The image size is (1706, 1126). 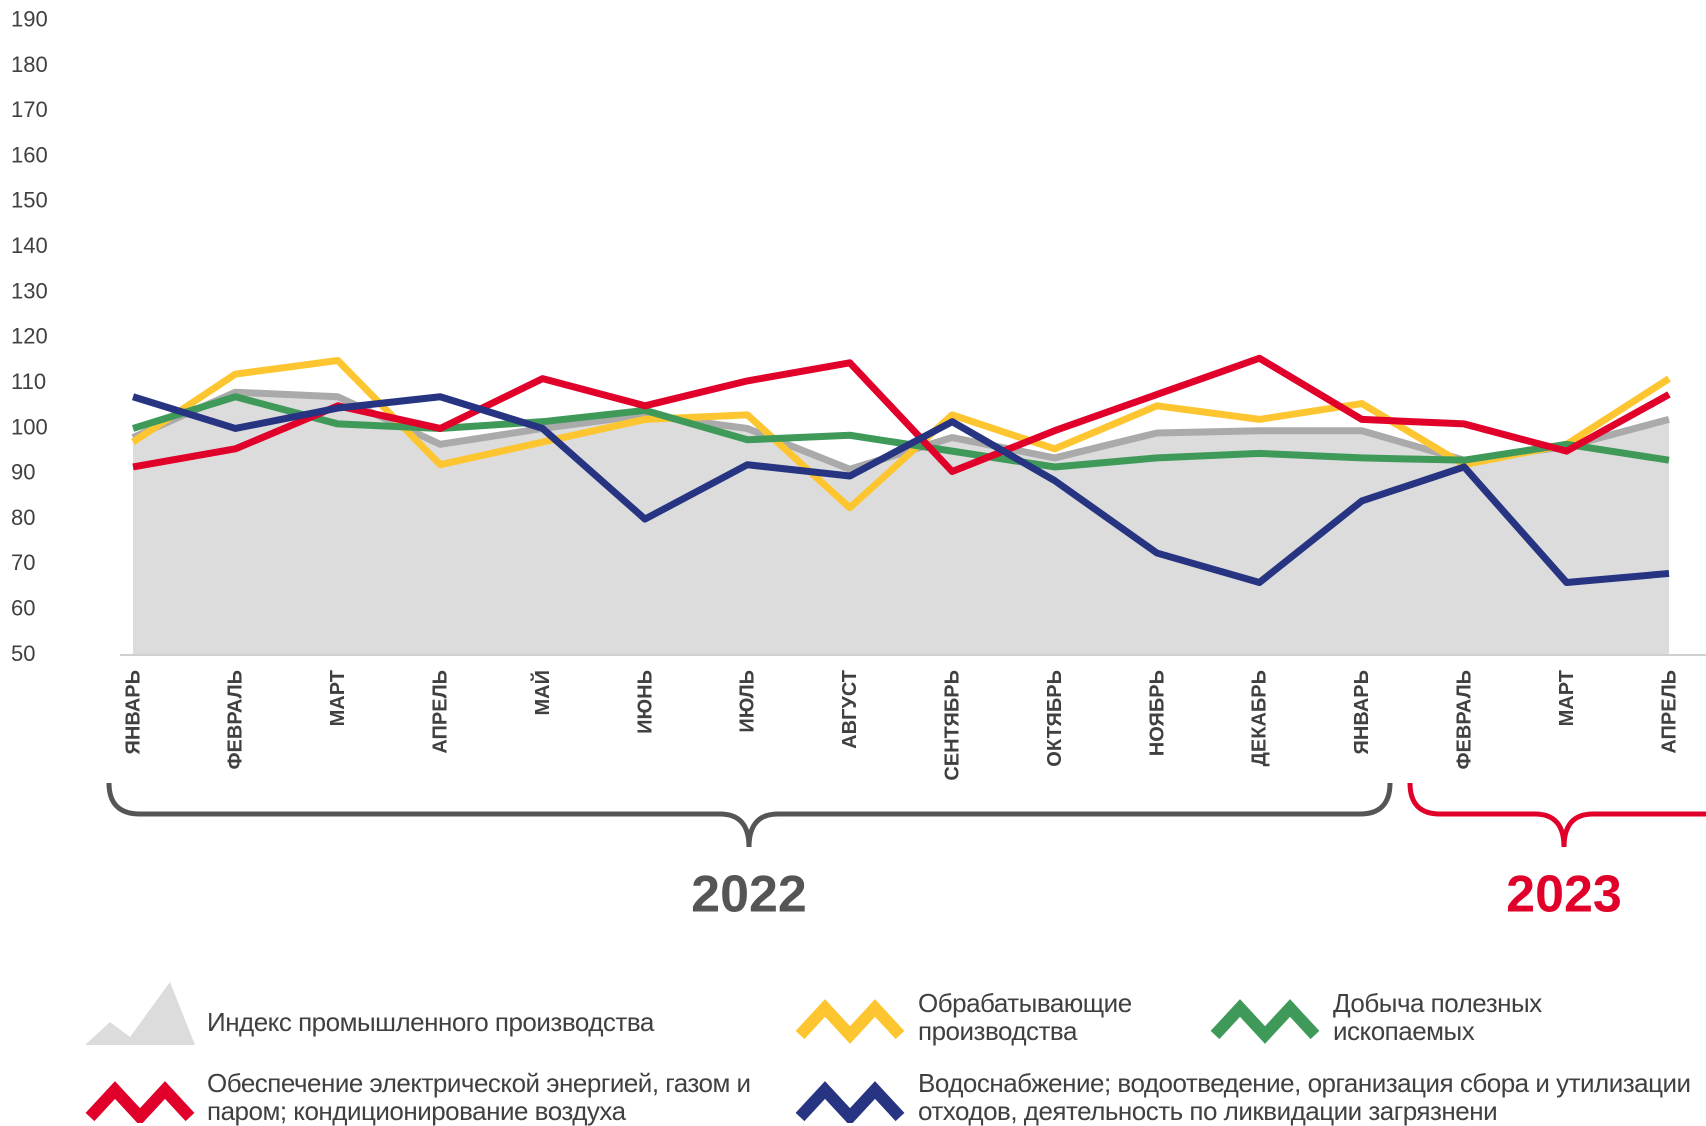 I want to click on x-tick-label: ИЮНЬ, so click(x=645, y=702).